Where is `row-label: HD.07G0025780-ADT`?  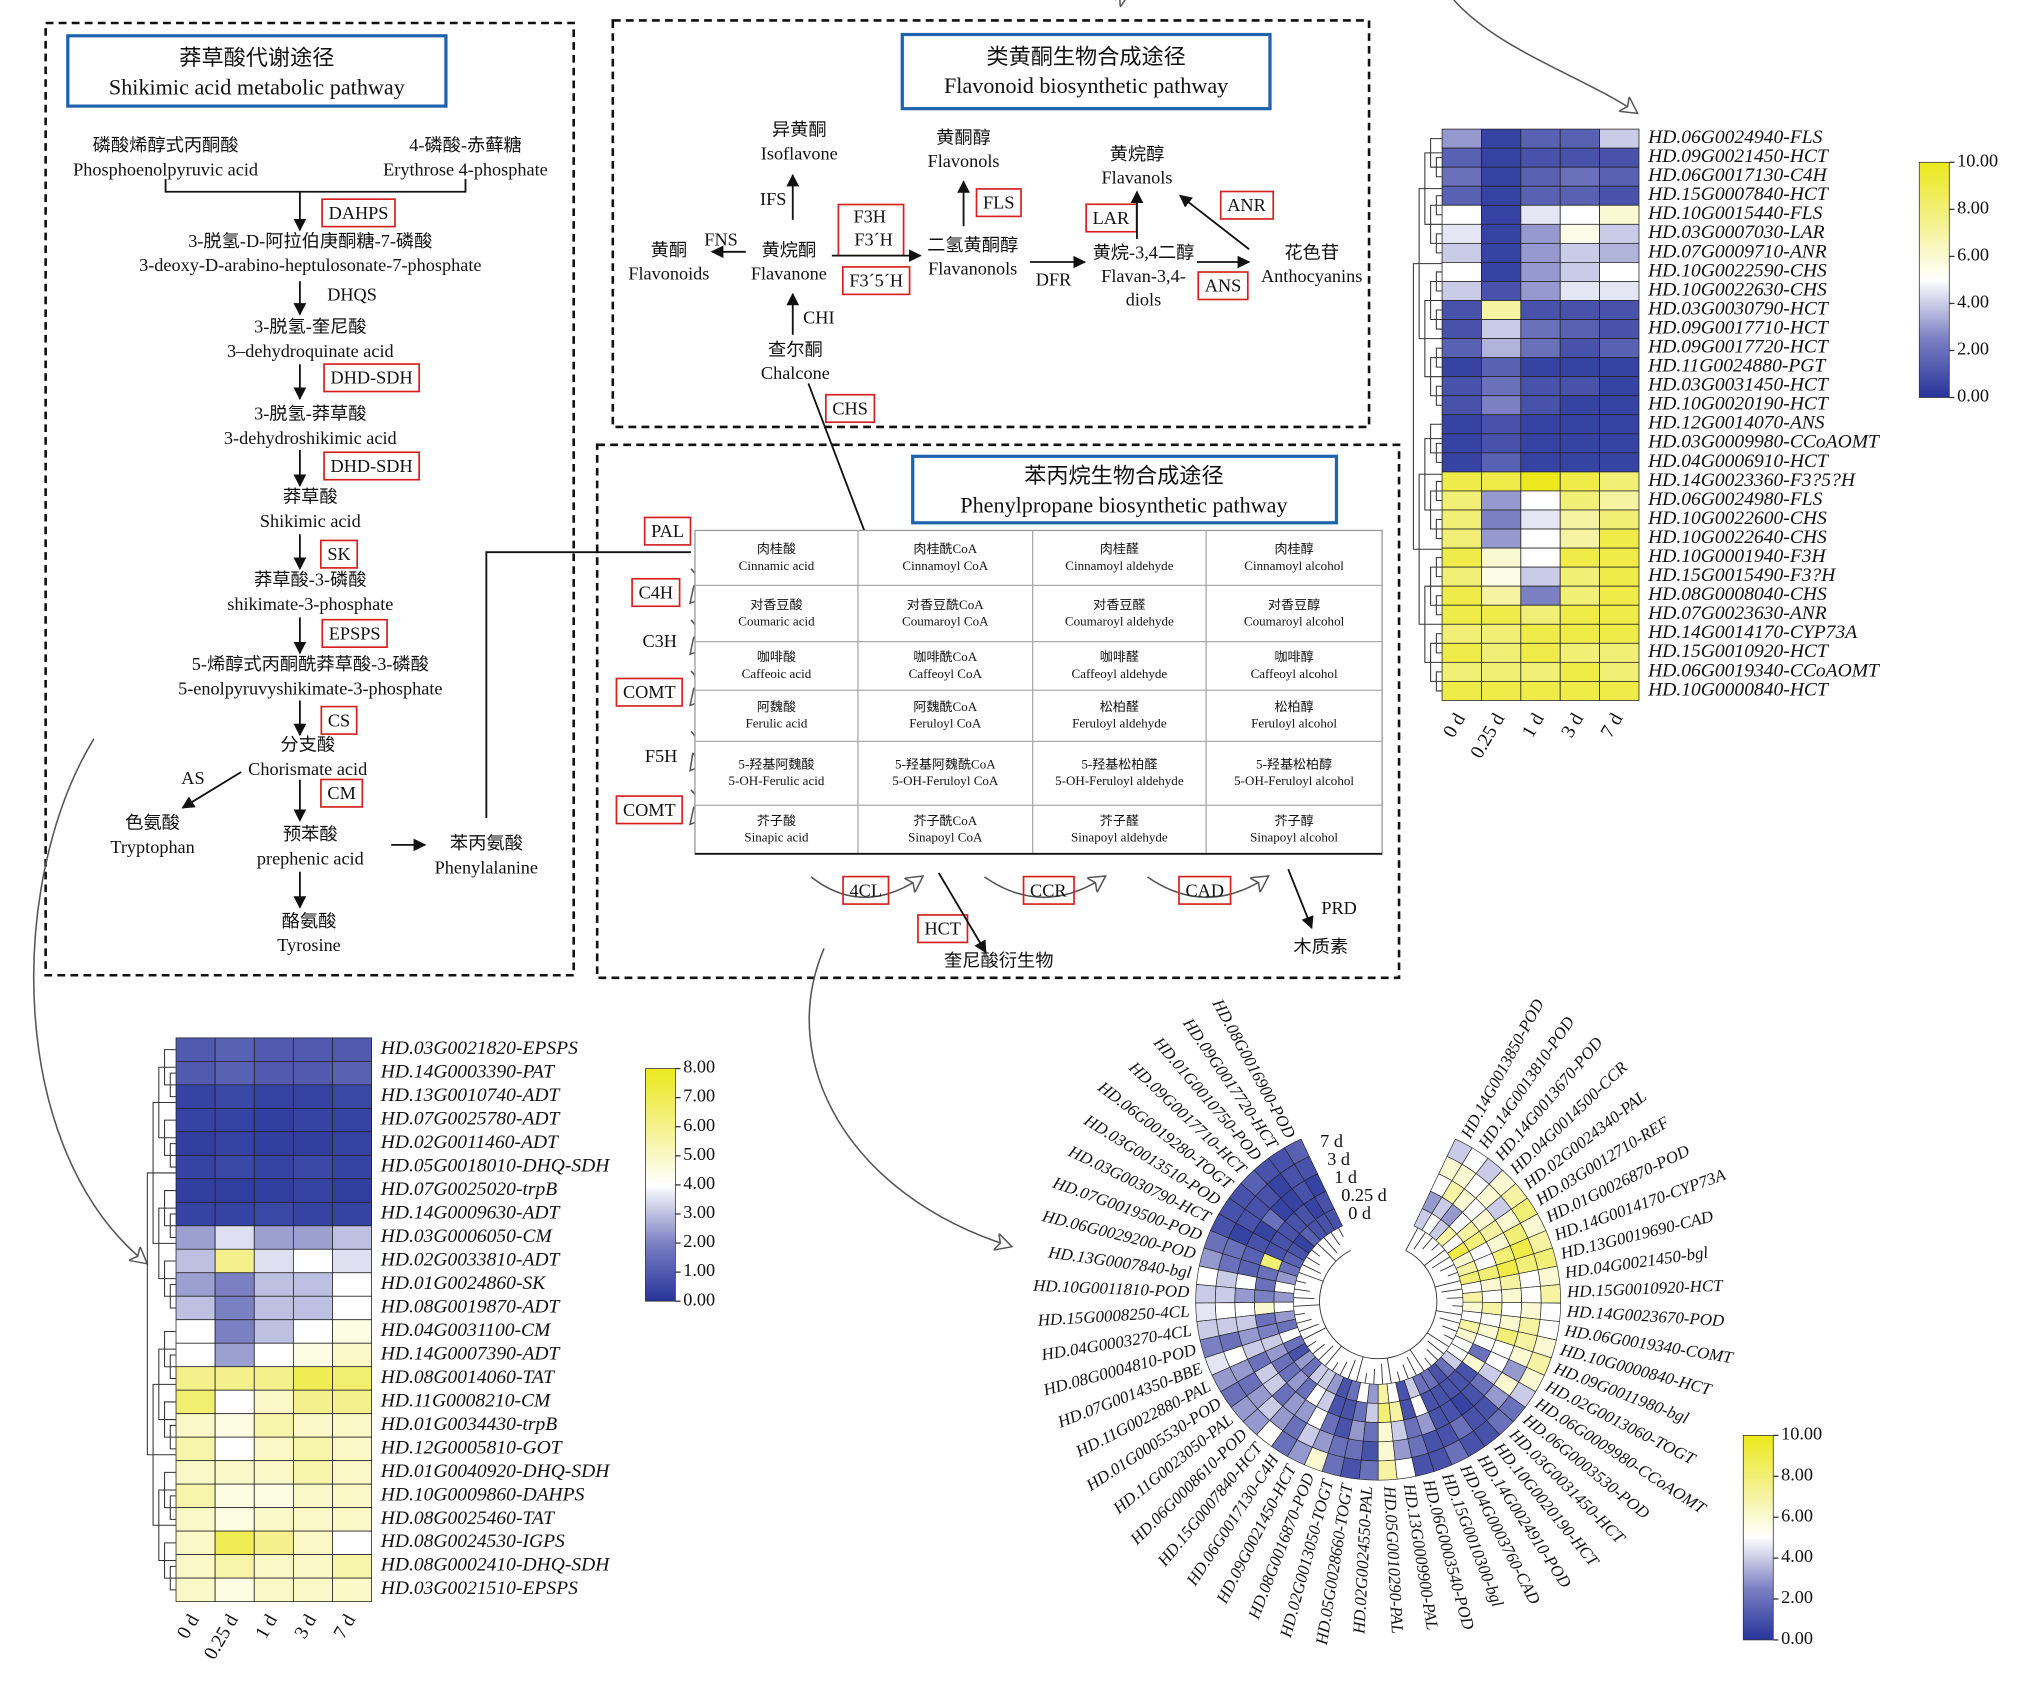
row-label: HD.07G0025780-ADT is located at coordinates (470, 1119).